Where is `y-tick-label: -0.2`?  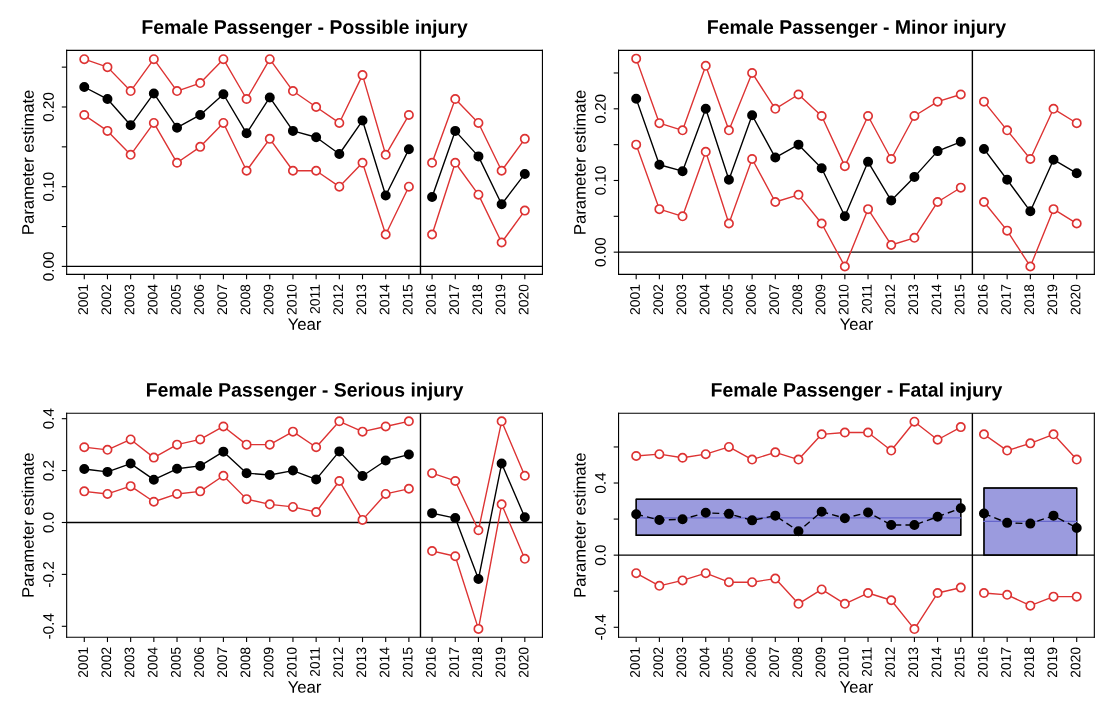
y-tick-label: -0.2 is located at coordinates (48, 574).